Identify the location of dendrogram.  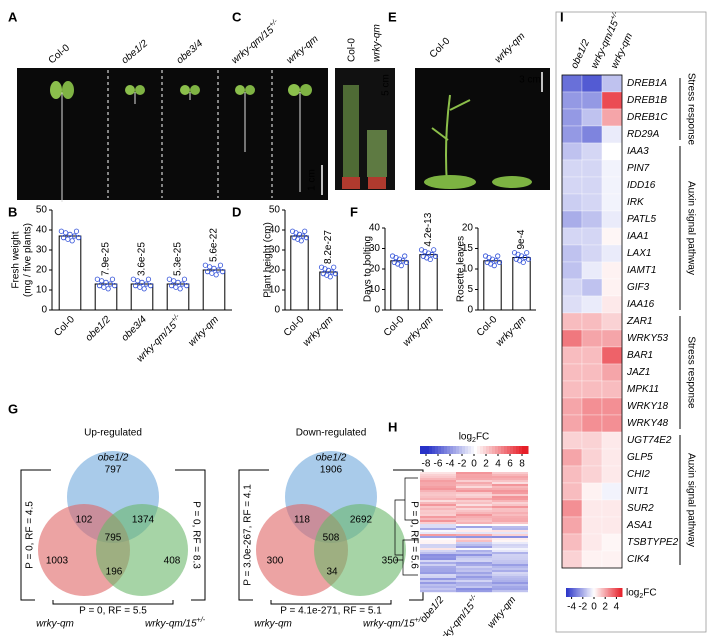
(406, 526).